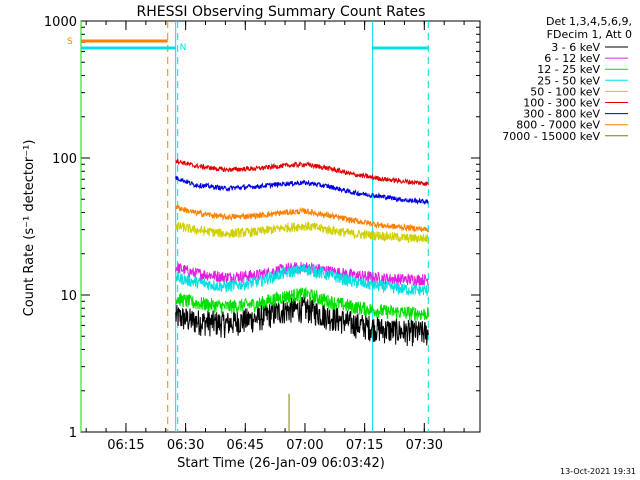  I want to click on chart-title: RHESSI Observing Summary Count Rates, so click(281, 12).